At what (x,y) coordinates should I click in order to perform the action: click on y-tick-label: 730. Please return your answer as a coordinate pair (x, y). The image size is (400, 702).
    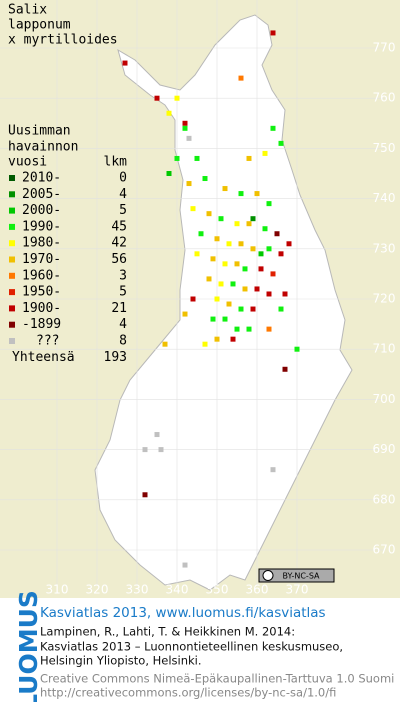
    Looking at the image, I should click on (384, 248).